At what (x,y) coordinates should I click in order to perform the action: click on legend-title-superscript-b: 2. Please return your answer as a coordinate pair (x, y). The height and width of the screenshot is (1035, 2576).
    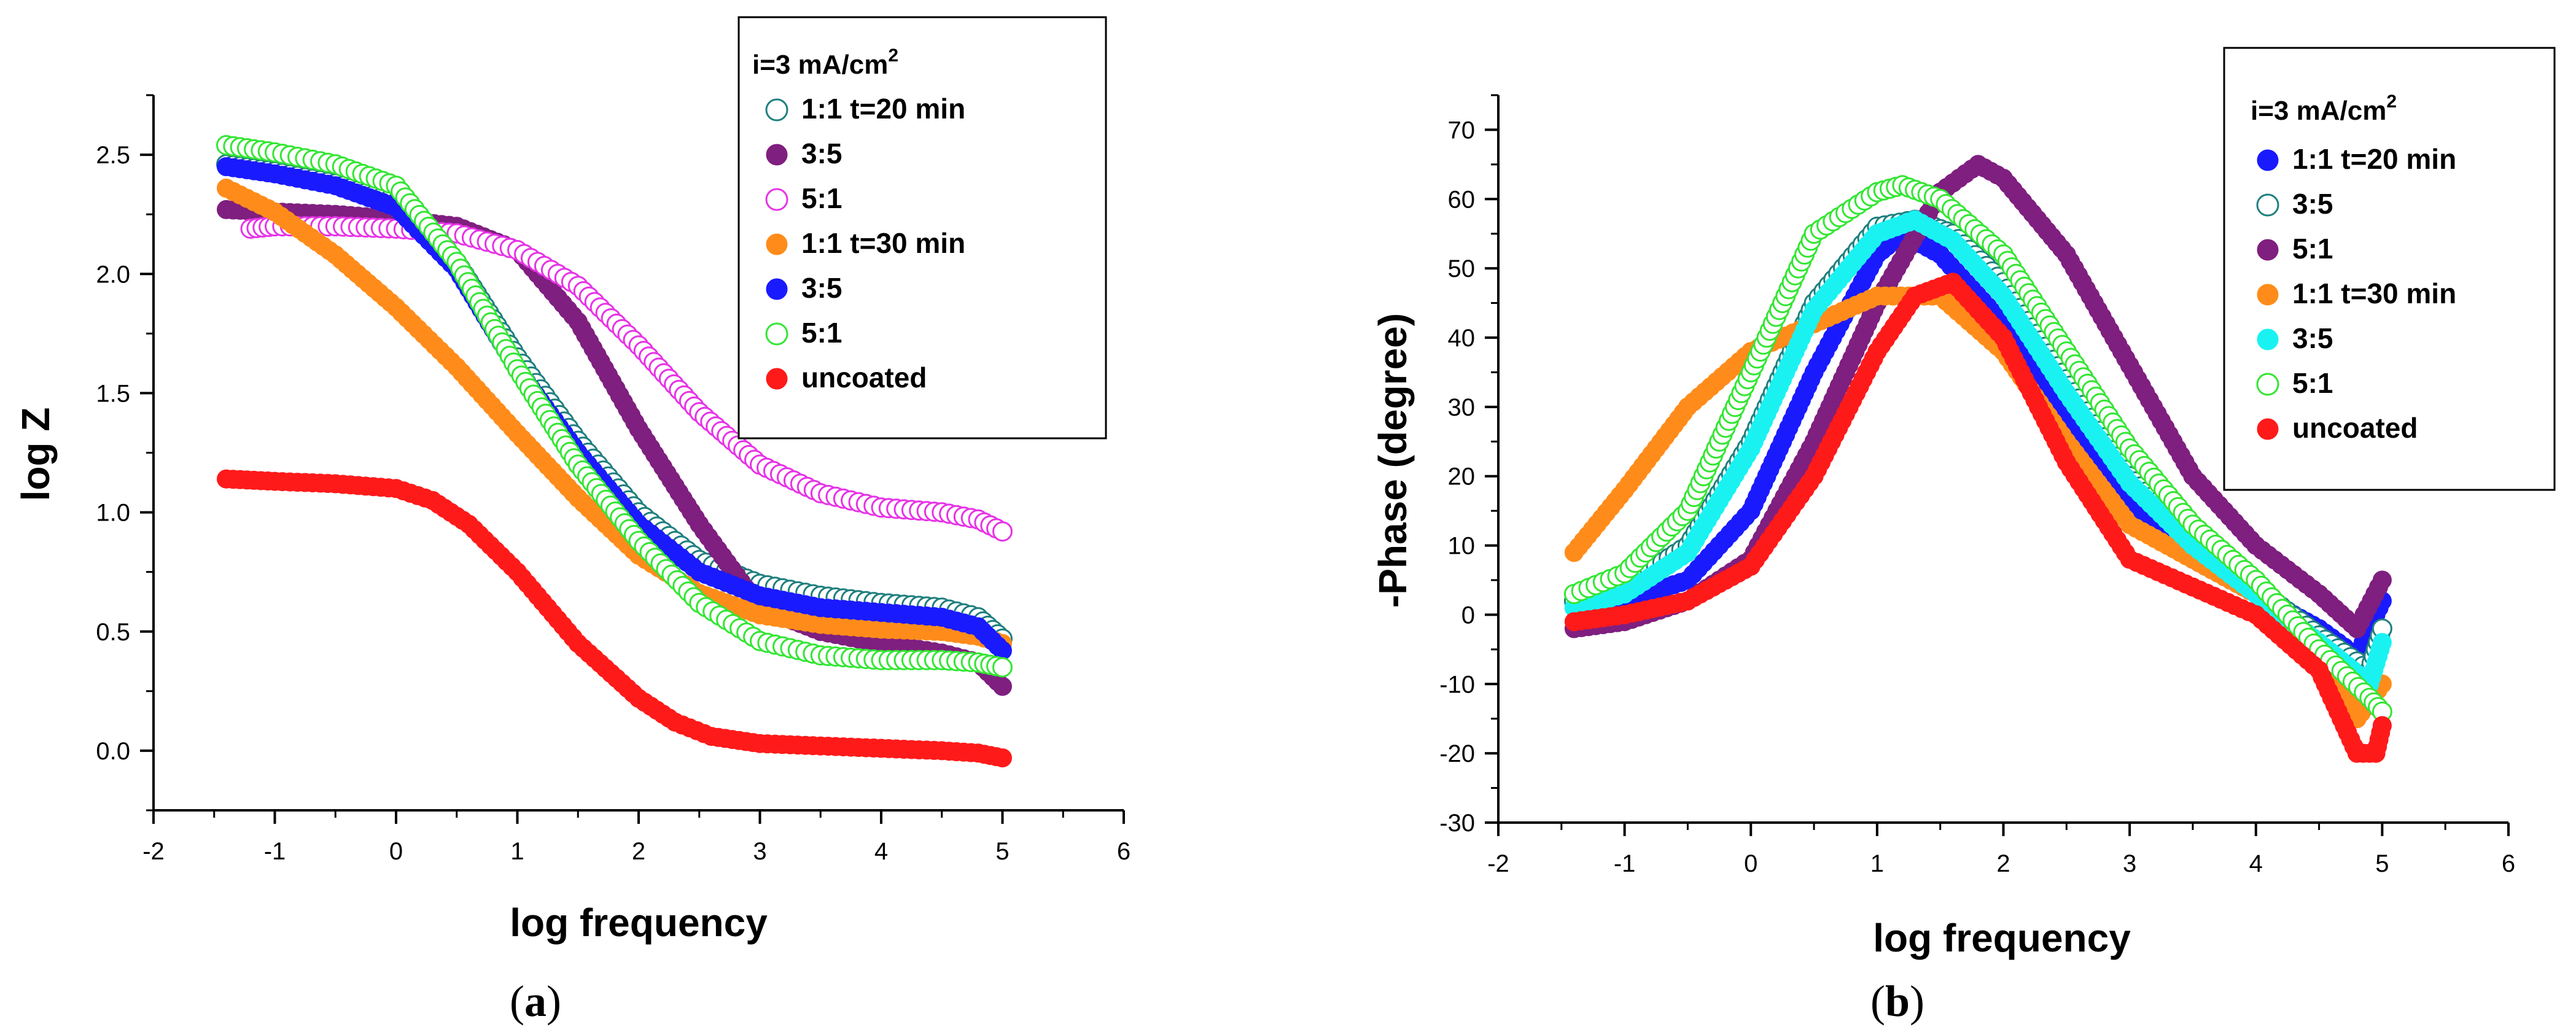
    Looking at the image, I should click on (2391, 101).